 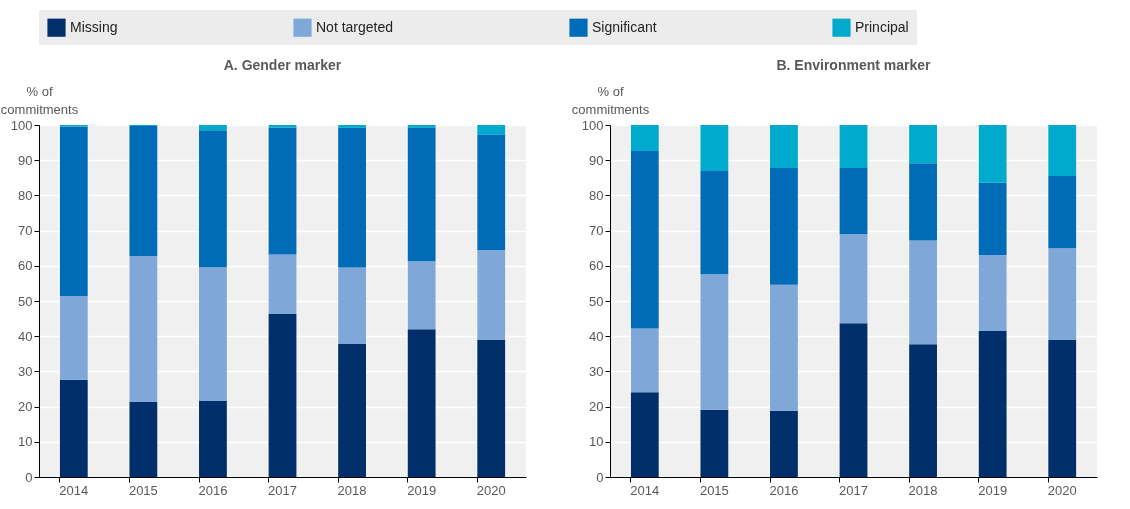 What do you see at coordinates (624, 26) in the screenshot?
I see `legend-label: Significant` at bounding box center [624, 26].